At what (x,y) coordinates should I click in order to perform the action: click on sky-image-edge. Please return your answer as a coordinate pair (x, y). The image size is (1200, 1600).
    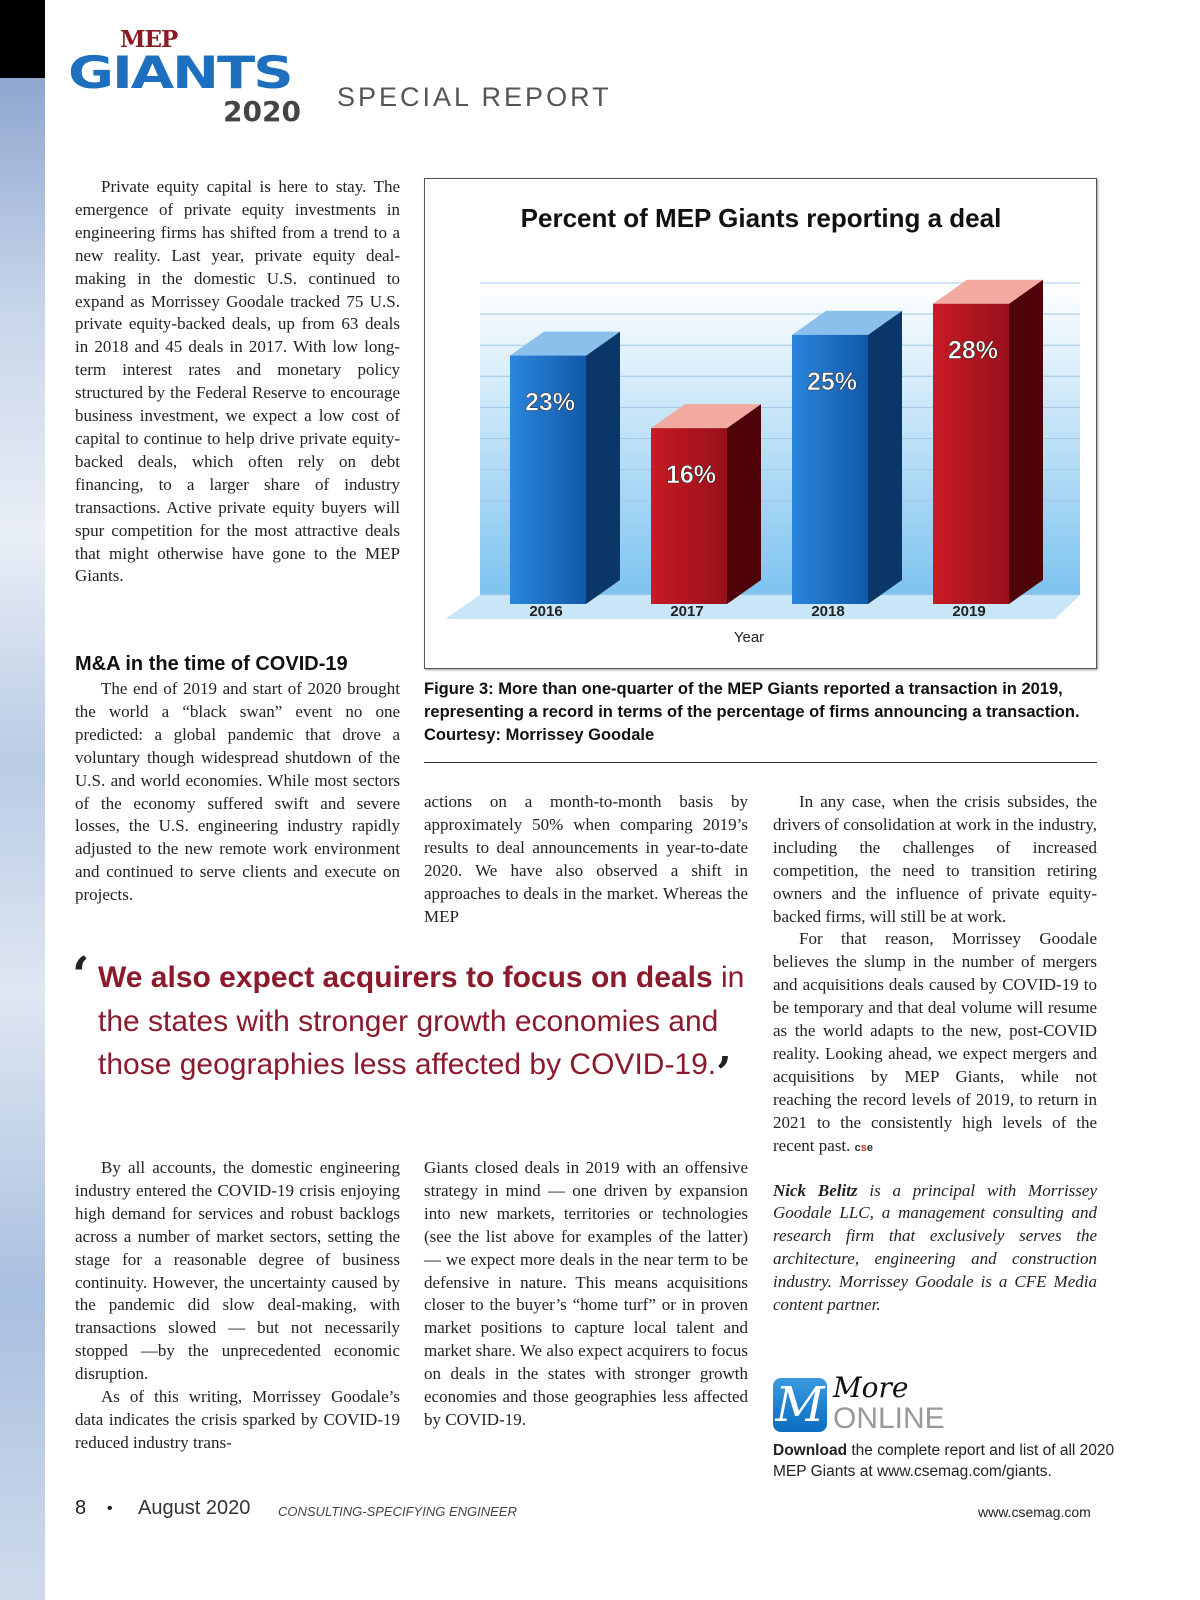
    Looking at the image, I should click on (22, 839).